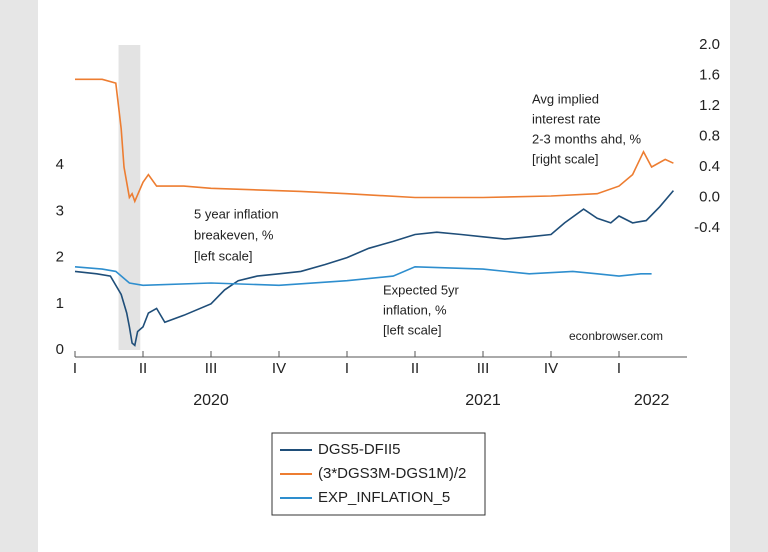 The height and width of the screenshot is (552, 768). What do you see at coordinates (236, 213) in the screenshot?
I see `annotation: 5 year inflation` at bounding box center [236, 213].